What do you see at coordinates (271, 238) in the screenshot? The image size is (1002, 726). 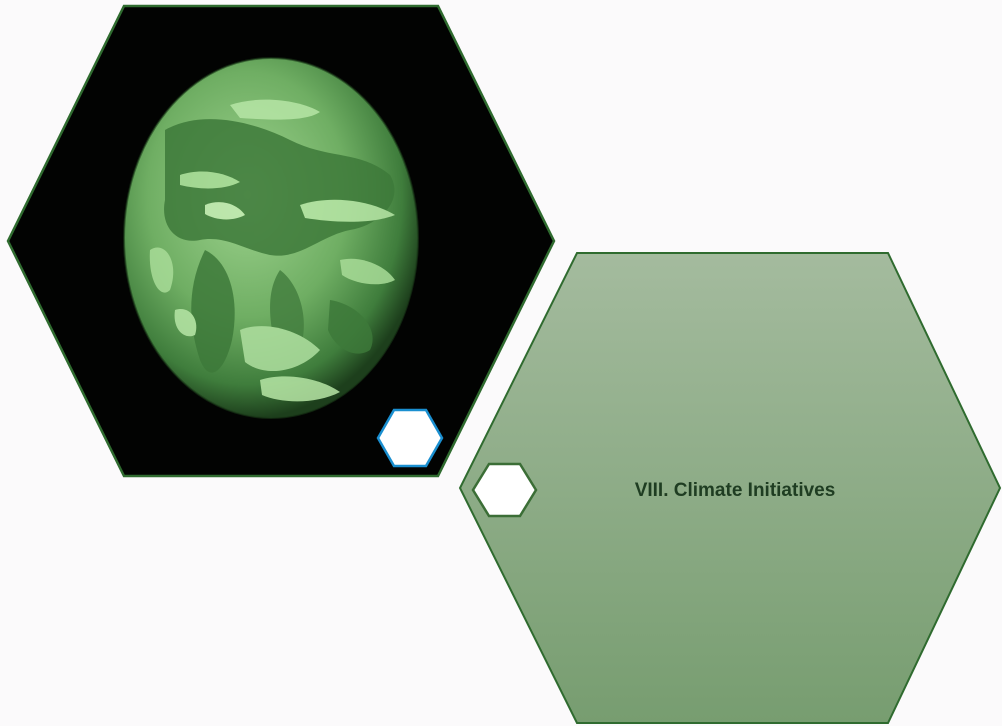 I see `earth-globe-image` at bounding box center [271, 238].